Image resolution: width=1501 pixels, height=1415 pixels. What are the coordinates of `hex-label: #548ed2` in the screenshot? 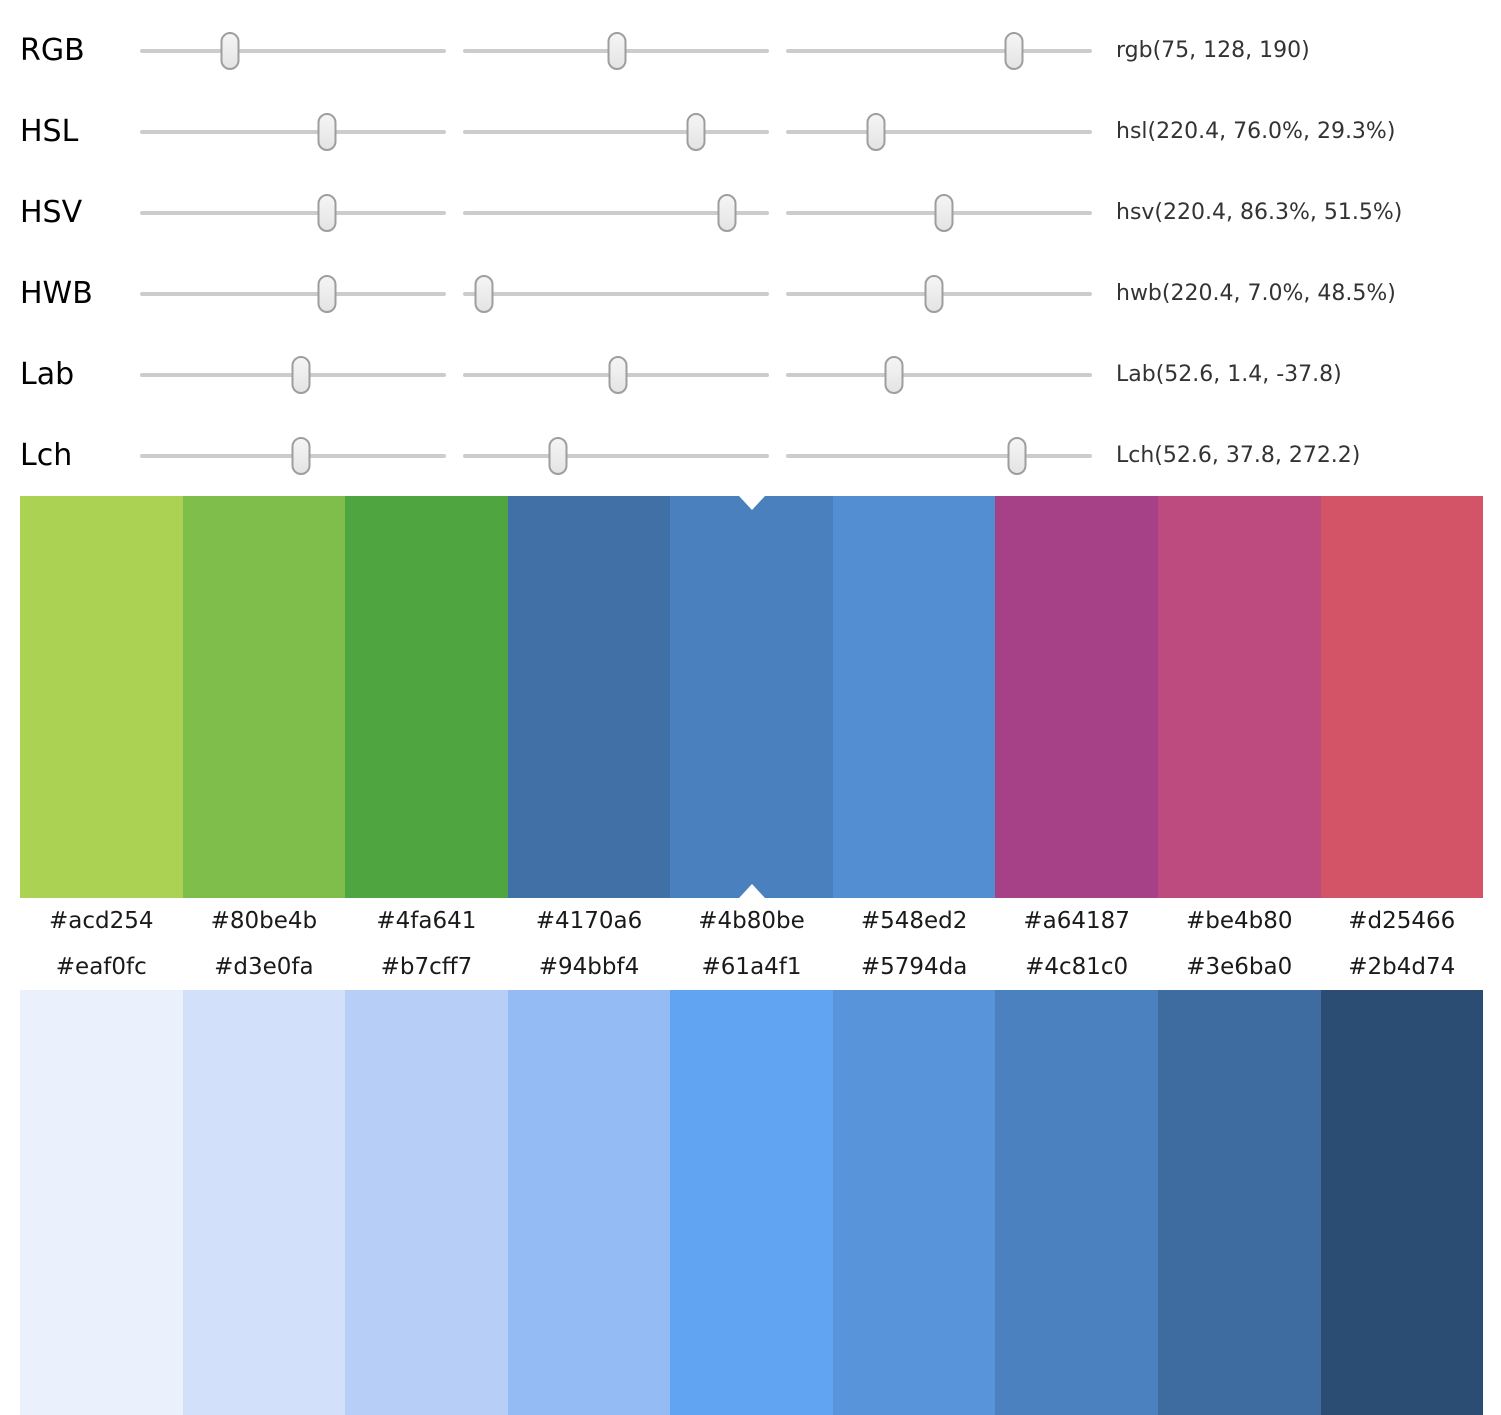 It's located at (914, 921).